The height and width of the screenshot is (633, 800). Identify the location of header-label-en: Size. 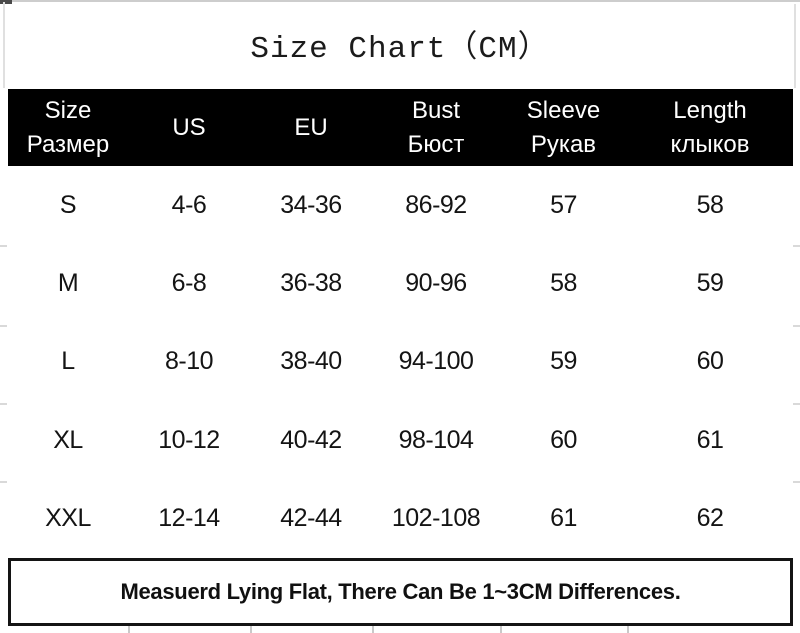
(68, 110).